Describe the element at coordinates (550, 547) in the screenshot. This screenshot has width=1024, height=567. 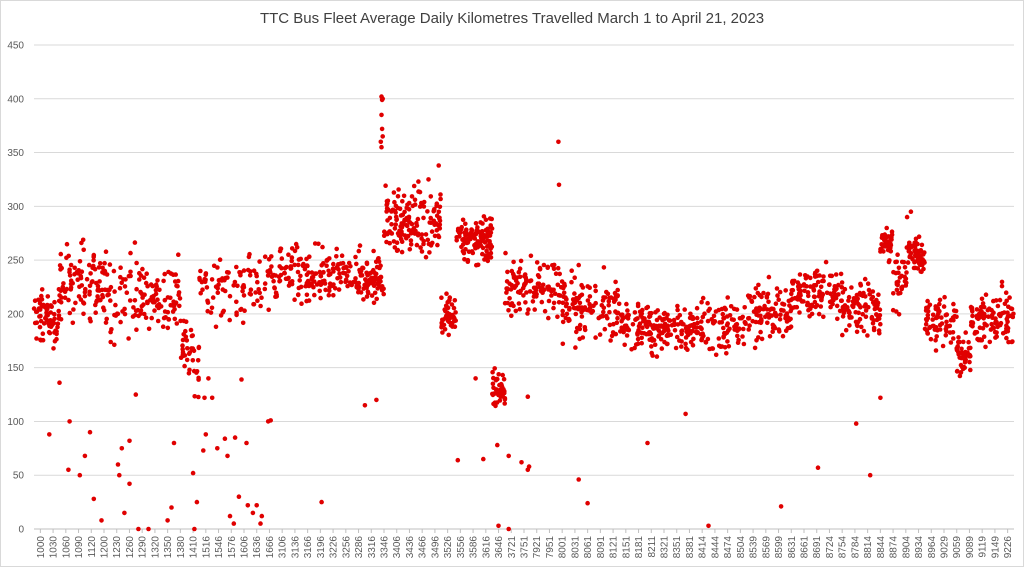
I see `x-tick-label: 7951` at that location.